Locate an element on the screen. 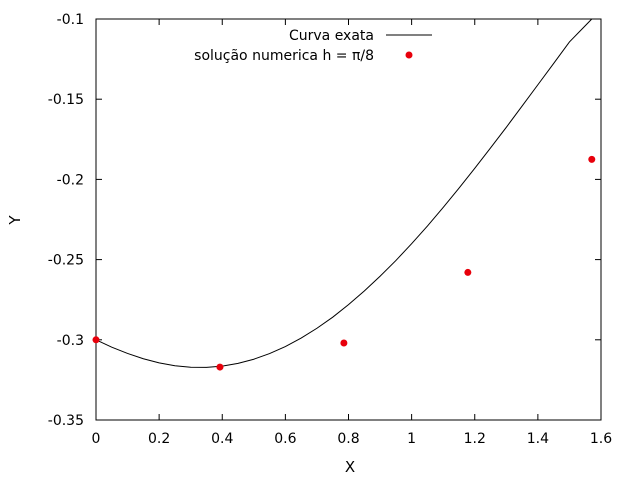 The width and height of the screenshot is (640, 480). y-tick-label: -0.2 is located at coordinates (70, 180).